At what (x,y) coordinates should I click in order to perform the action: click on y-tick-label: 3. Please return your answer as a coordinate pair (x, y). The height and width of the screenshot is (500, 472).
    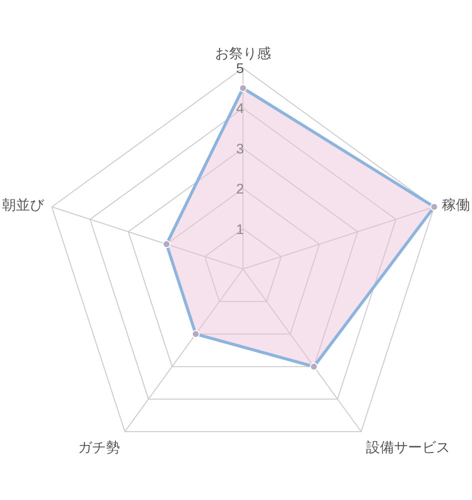
    Looking at the image, I should click on (240, 148).